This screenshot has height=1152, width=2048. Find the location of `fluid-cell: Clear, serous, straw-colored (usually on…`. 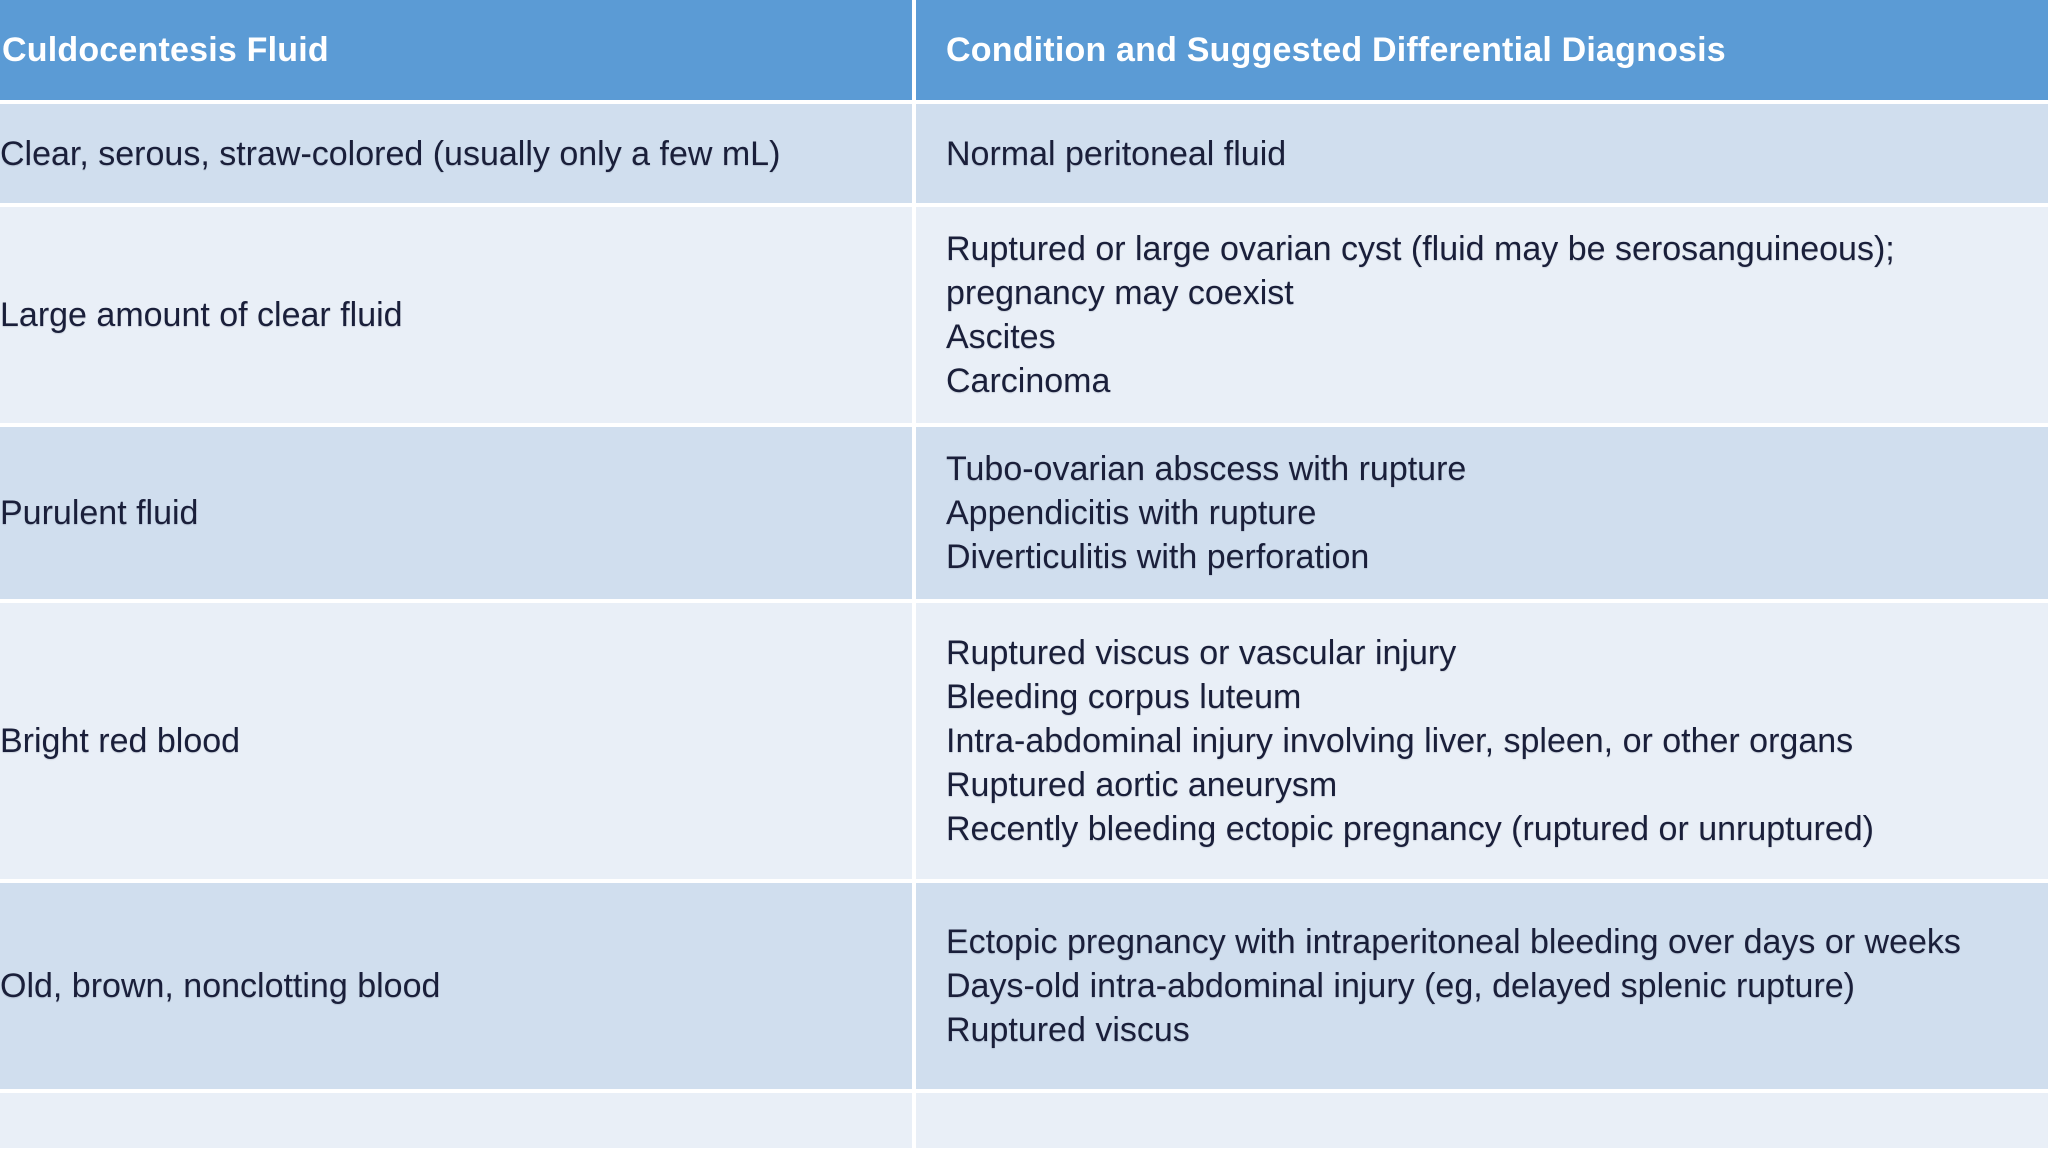

fluid-cell: Clear, serous, straw-colored (usually on… is located at coordinates (456, 153).